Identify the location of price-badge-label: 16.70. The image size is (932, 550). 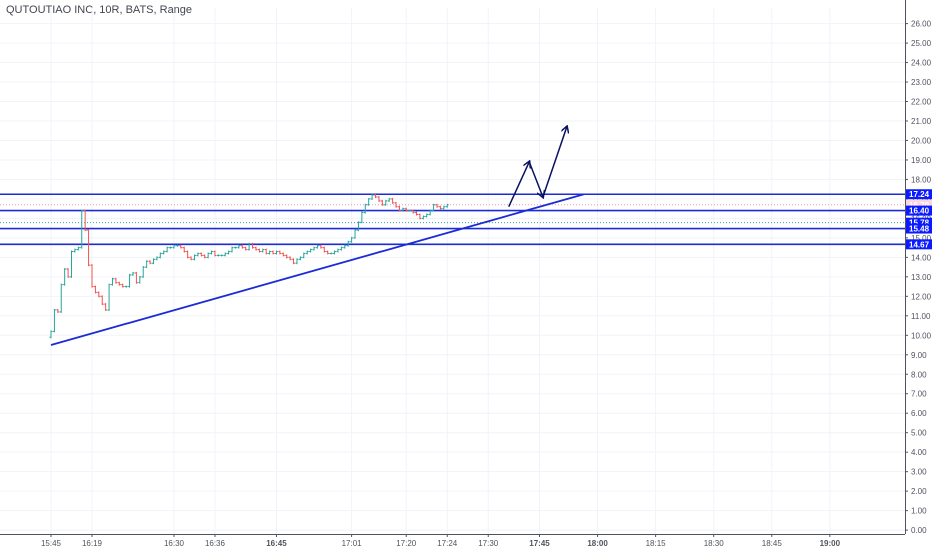
(919, 205).